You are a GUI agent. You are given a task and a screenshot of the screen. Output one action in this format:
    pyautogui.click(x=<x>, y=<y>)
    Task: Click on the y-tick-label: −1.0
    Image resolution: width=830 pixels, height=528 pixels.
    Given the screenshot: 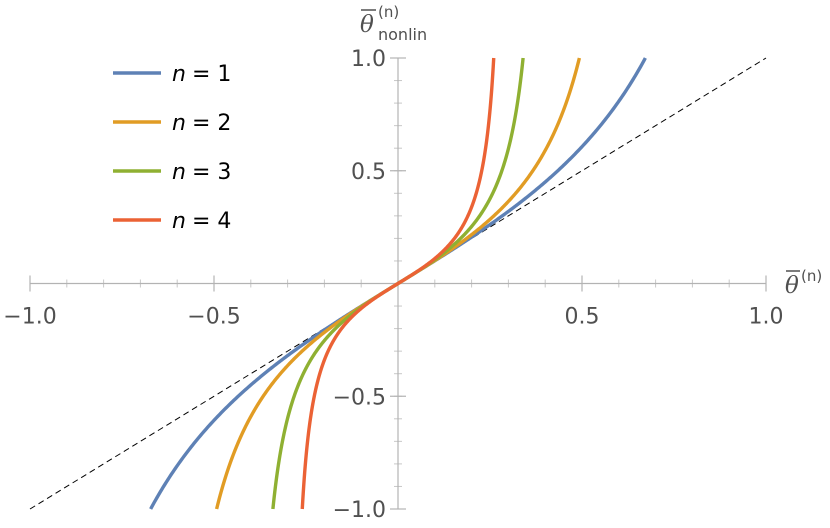 What is the action you would take?
    pyautogui.click(x=359, y=510)
    